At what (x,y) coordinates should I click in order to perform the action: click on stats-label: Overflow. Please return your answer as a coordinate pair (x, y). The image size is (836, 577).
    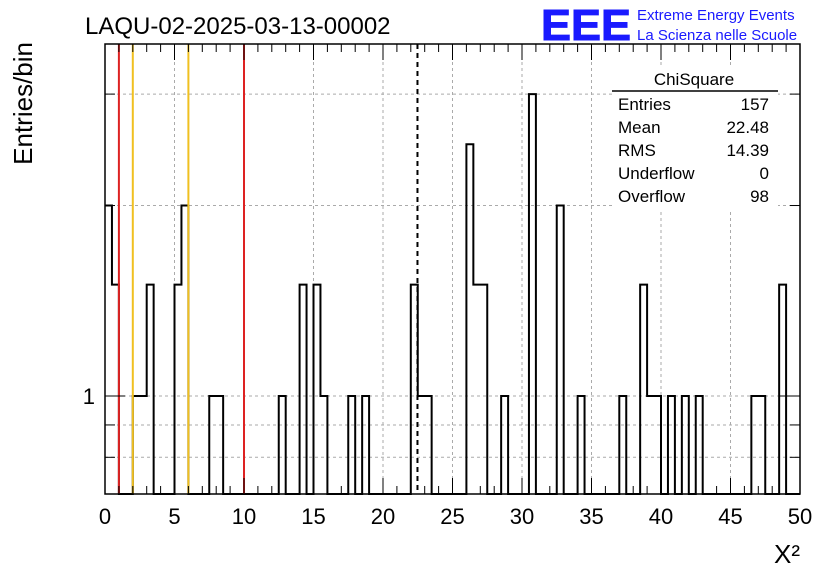
    Looking at the image, I should click on (652, 196).